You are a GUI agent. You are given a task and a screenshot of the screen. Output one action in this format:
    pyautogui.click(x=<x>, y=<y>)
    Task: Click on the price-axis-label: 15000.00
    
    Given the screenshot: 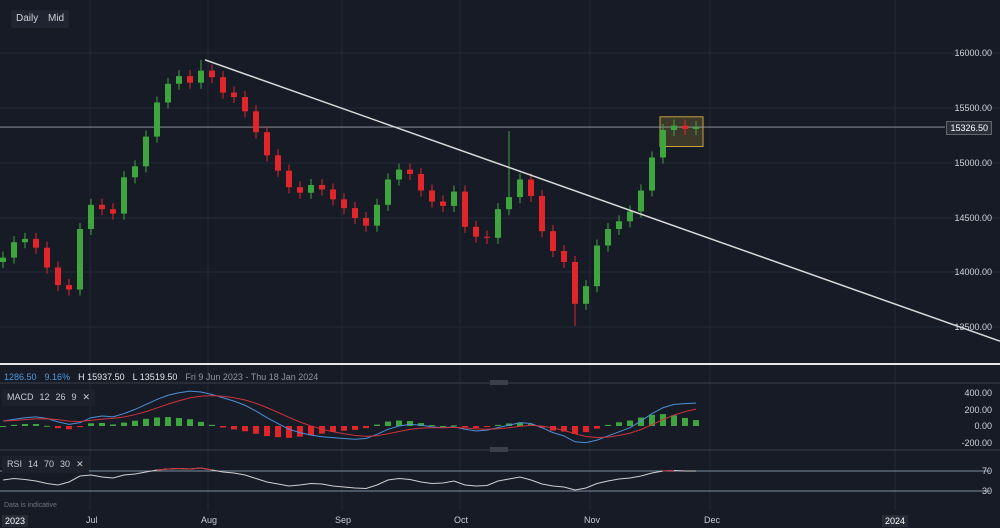 What is the action you would take?
    pyautogui.click(x=973, y=163)
    